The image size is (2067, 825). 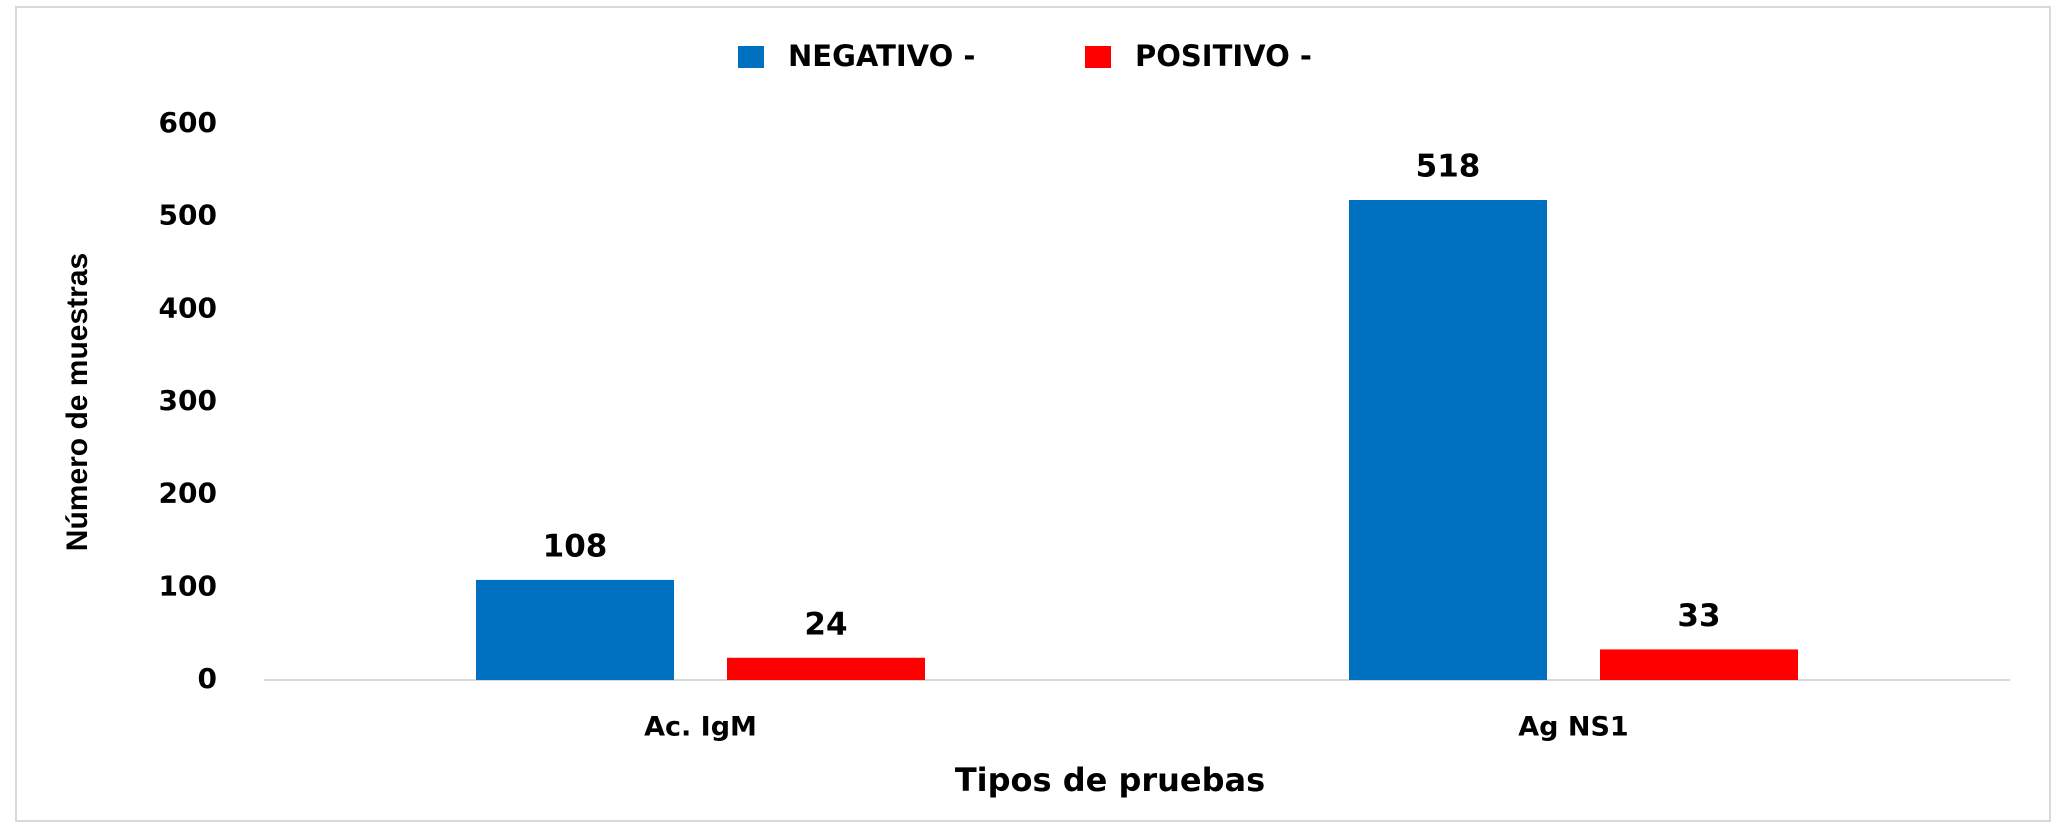 I want to click on y-tick-label: 0, so click(x=207, y=678).